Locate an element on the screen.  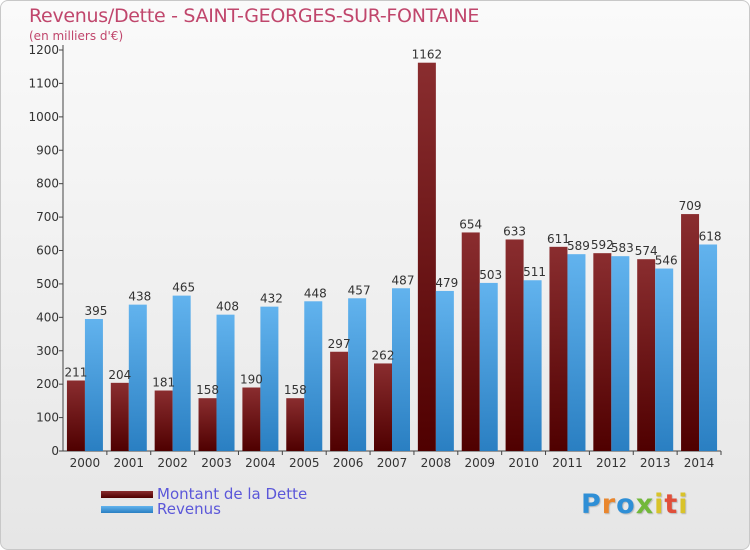
proxiti-logo: Proxiti is located at coordinates (635, 504).